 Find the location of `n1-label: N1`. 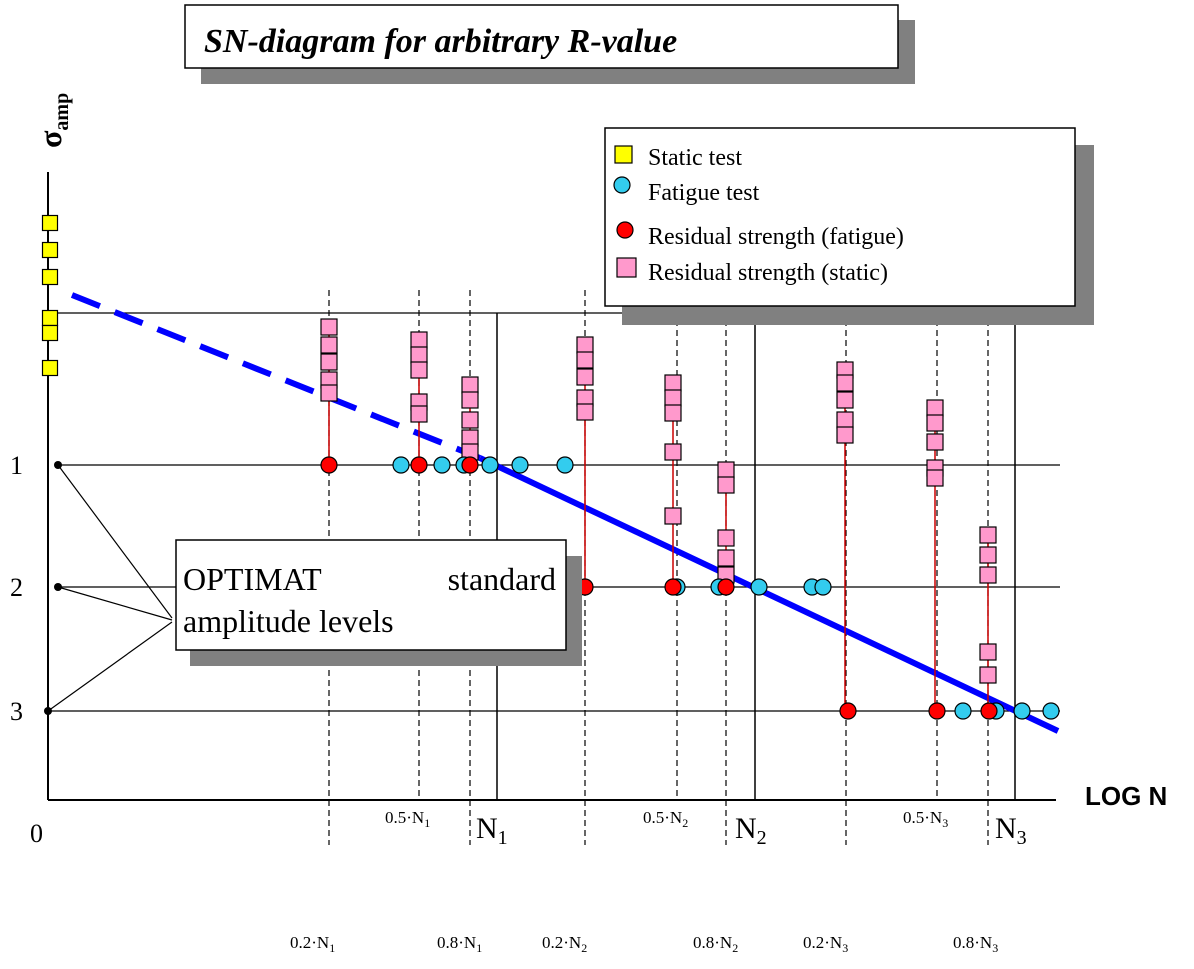

n1-label: N1 is located at coordinates (492, 830).